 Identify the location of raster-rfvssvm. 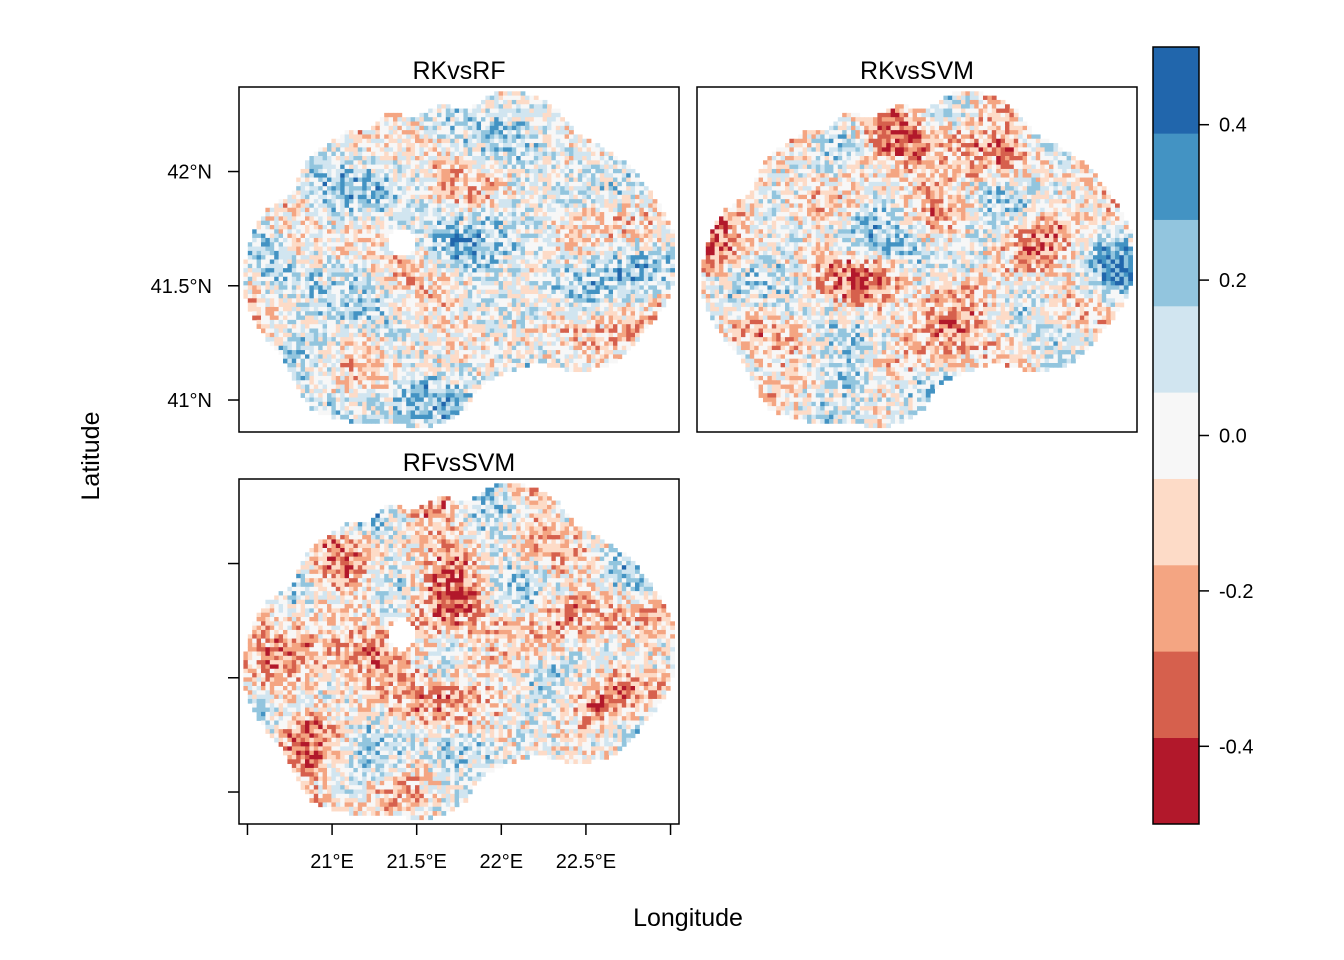
(459, 652).